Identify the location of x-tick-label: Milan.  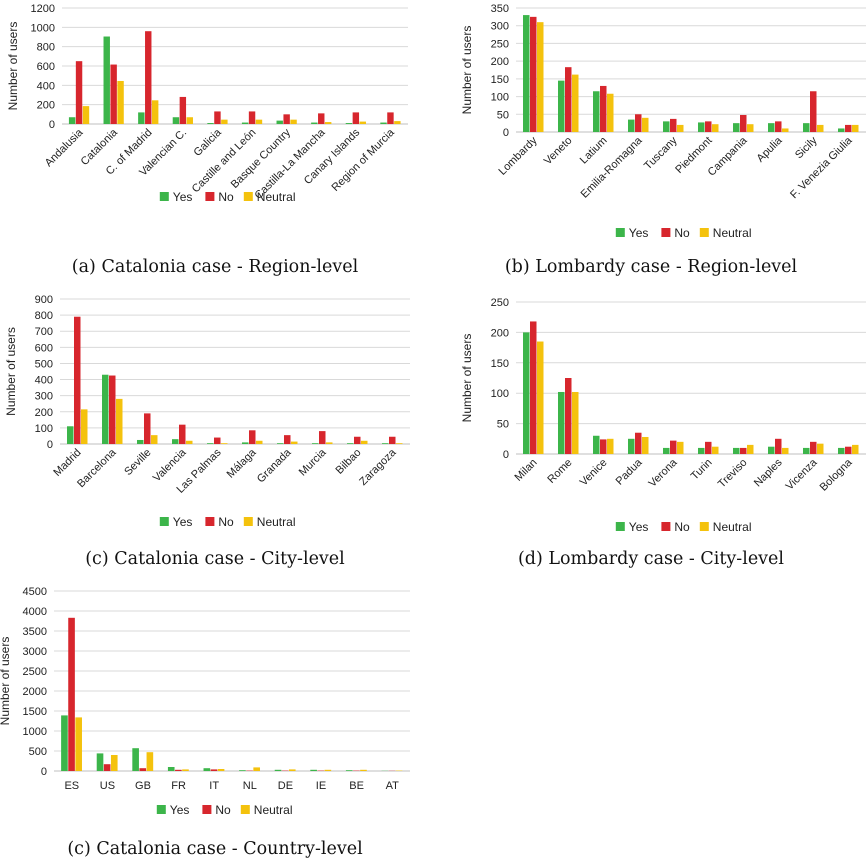
(526, 470).